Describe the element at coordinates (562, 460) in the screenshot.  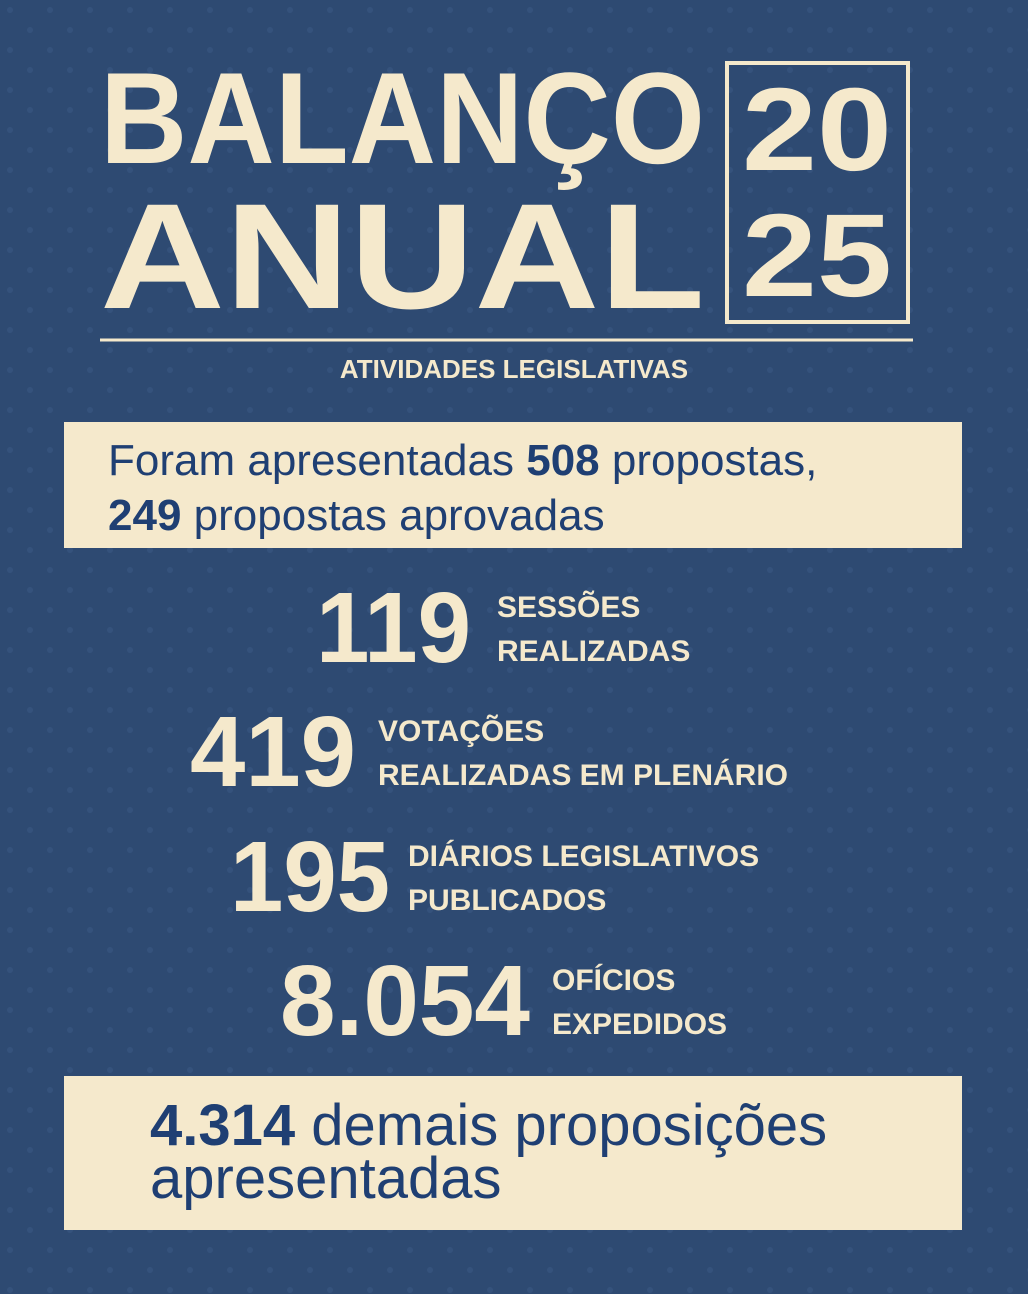
I see `number: 508` at that location.